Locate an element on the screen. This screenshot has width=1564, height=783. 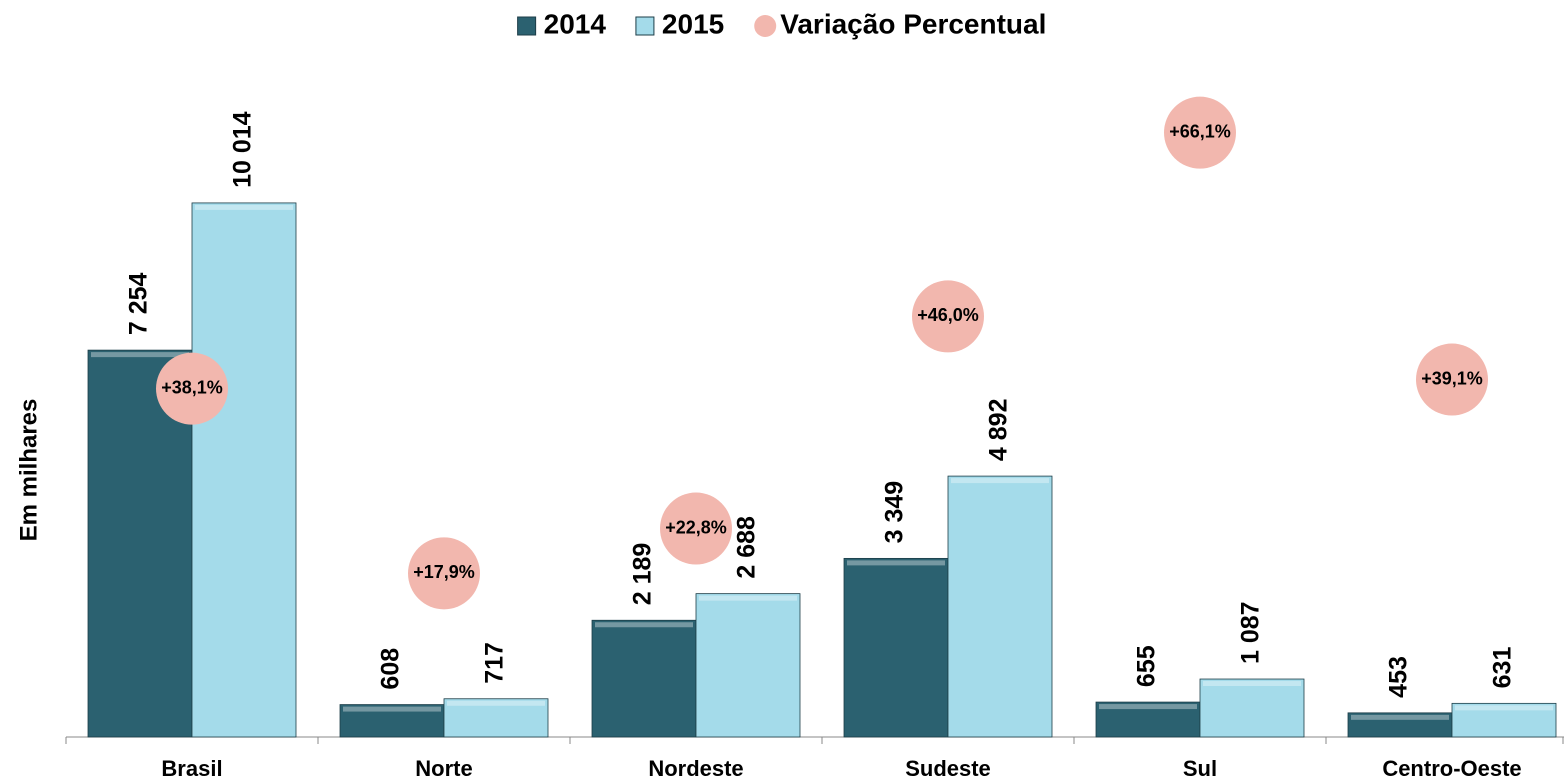
data-label: +66,1% is located at coordinates (1200, 131).